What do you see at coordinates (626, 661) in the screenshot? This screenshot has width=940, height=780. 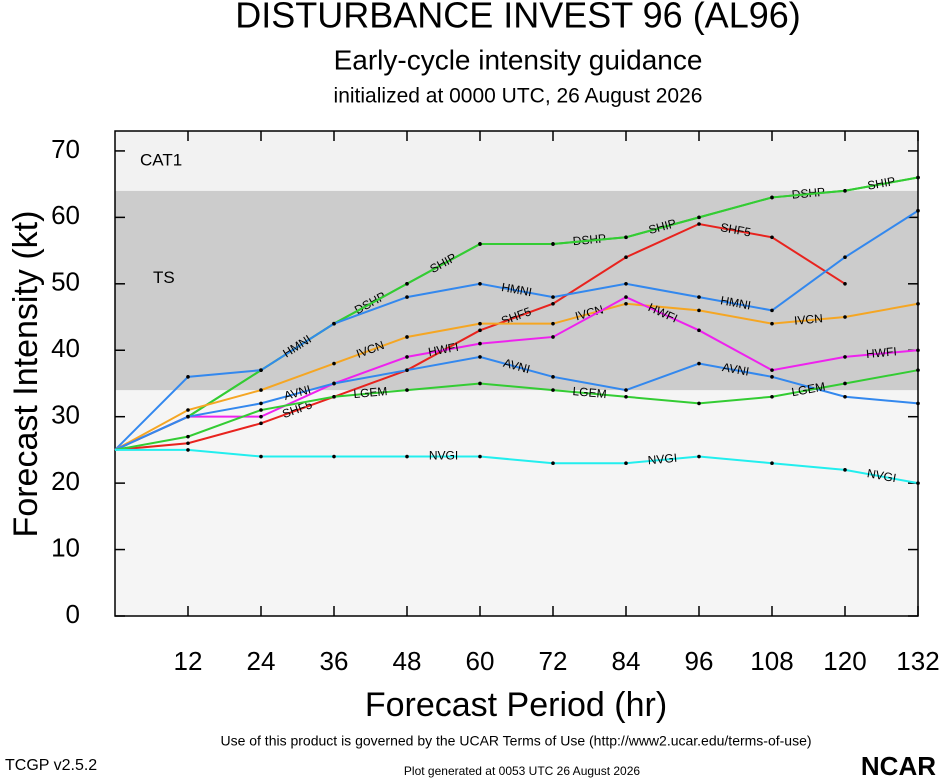 I see `x-tick-label: 84` at bounding box center [626, 661].